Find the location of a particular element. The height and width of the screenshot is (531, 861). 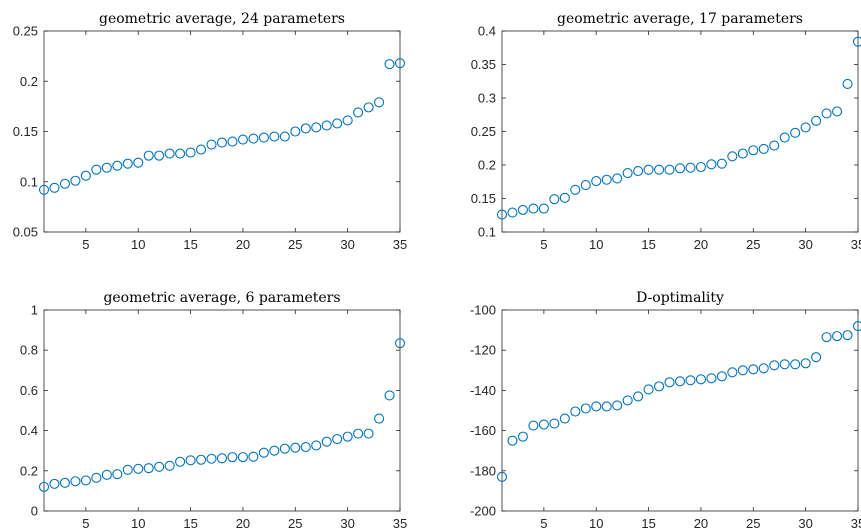

x-tick-label: 30 is located at coordinates (805, 523).